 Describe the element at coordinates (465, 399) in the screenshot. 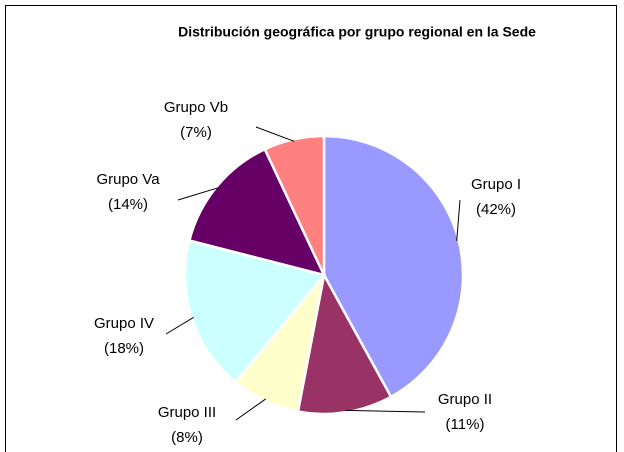

I see `slice-label: Grupo II` at that location.